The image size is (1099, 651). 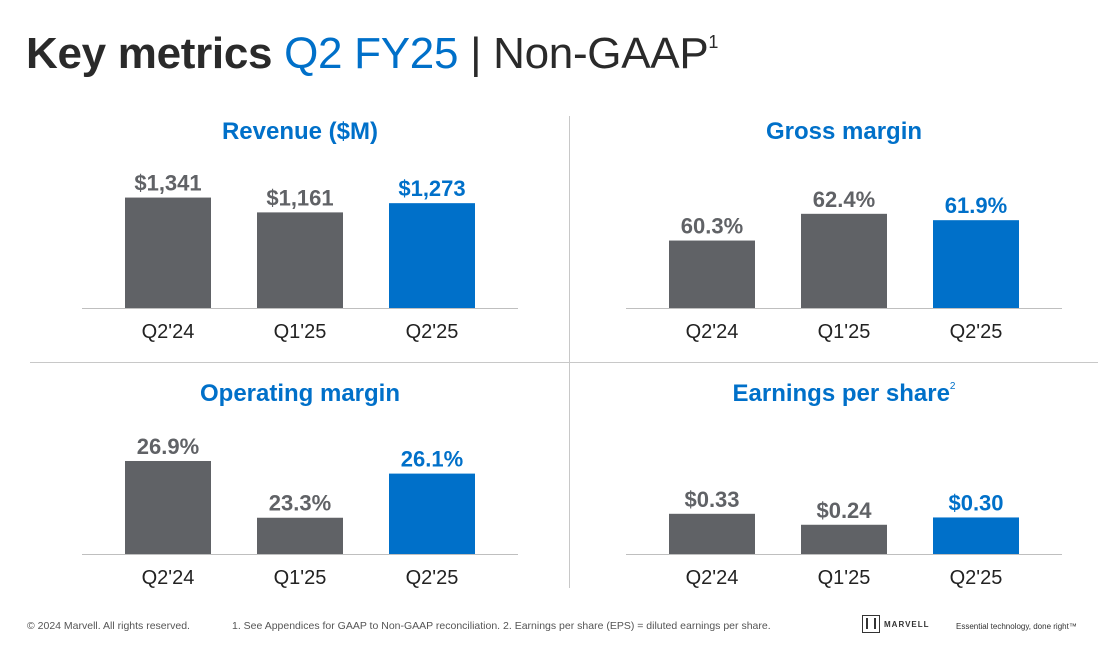 What do you see at coordinates (300, 503) in the screenshot?
I see `data-label: 23.3%` at bounding box center [300, 503].